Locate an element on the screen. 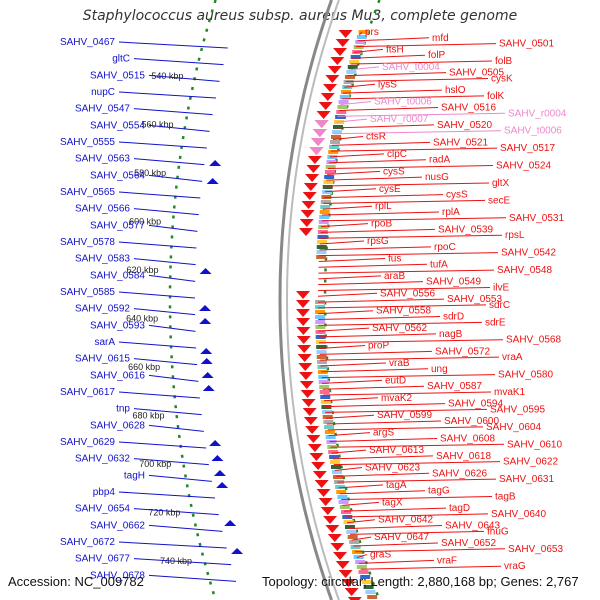 The width and height of the screenshot is (600, 600). left-gene-label: SAHV_0616 is located at coordinates (117, 375).